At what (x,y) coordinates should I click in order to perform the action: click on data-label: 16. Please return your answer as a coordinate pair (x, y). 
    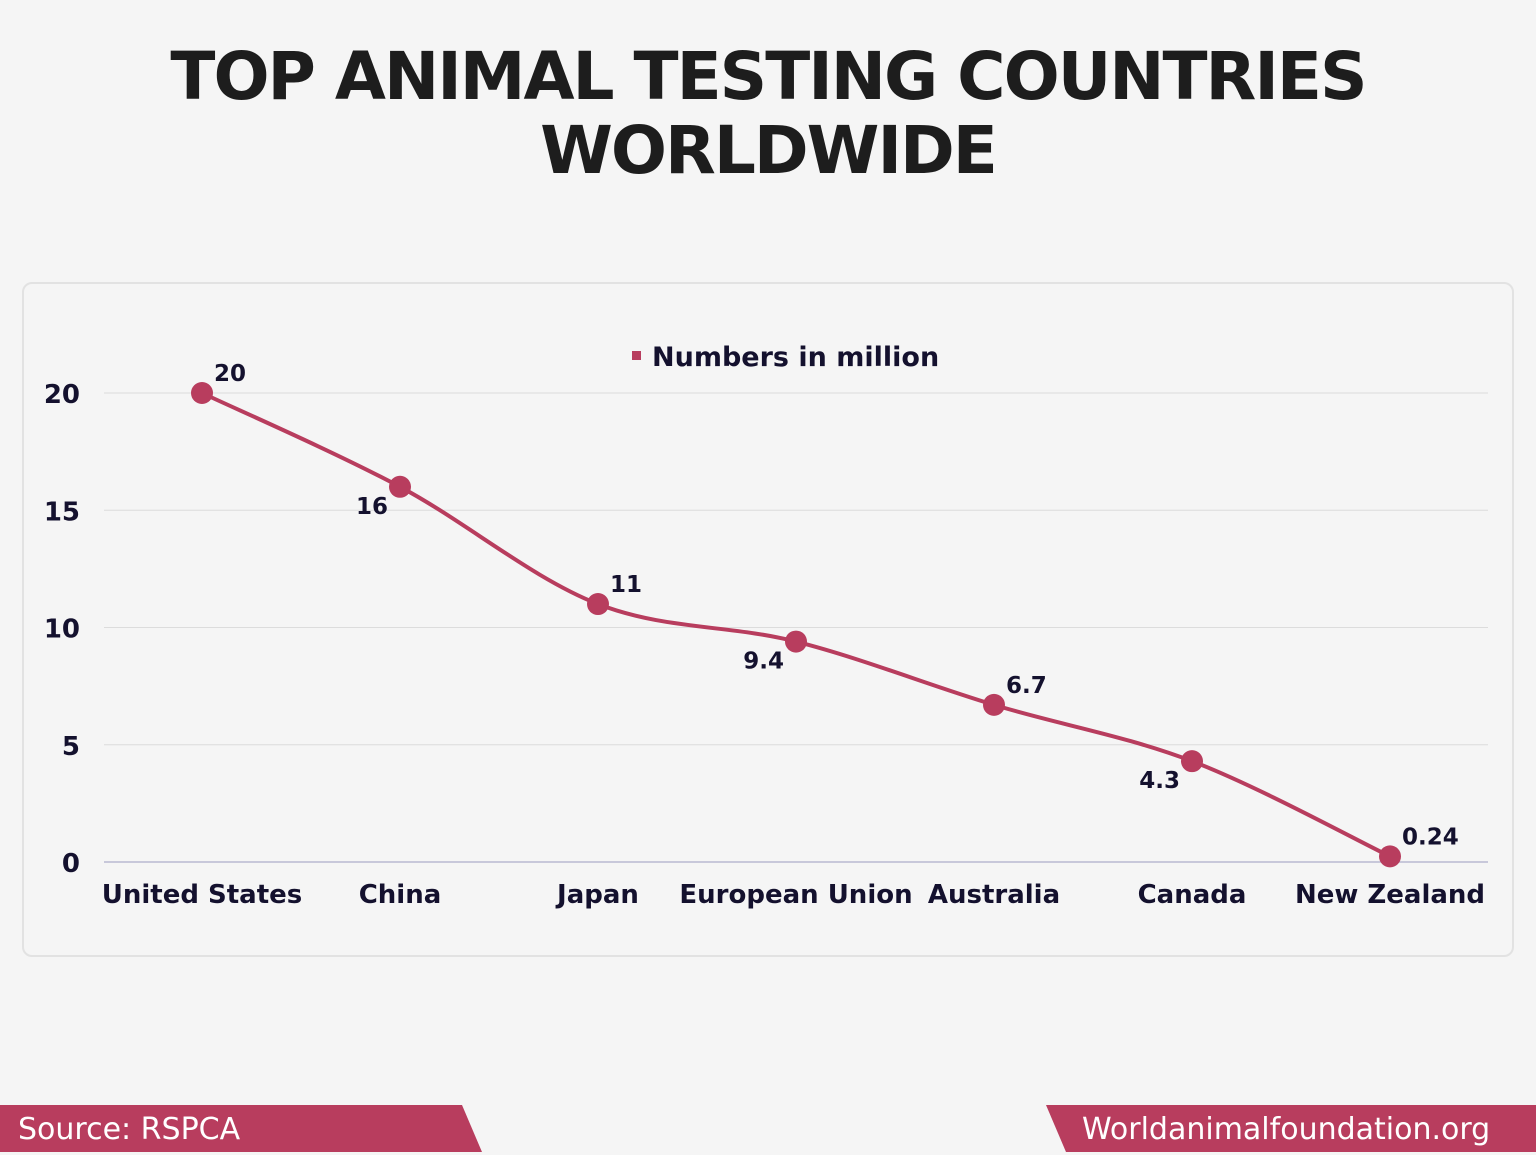
    Looking at the image, I should click on (372, 507).